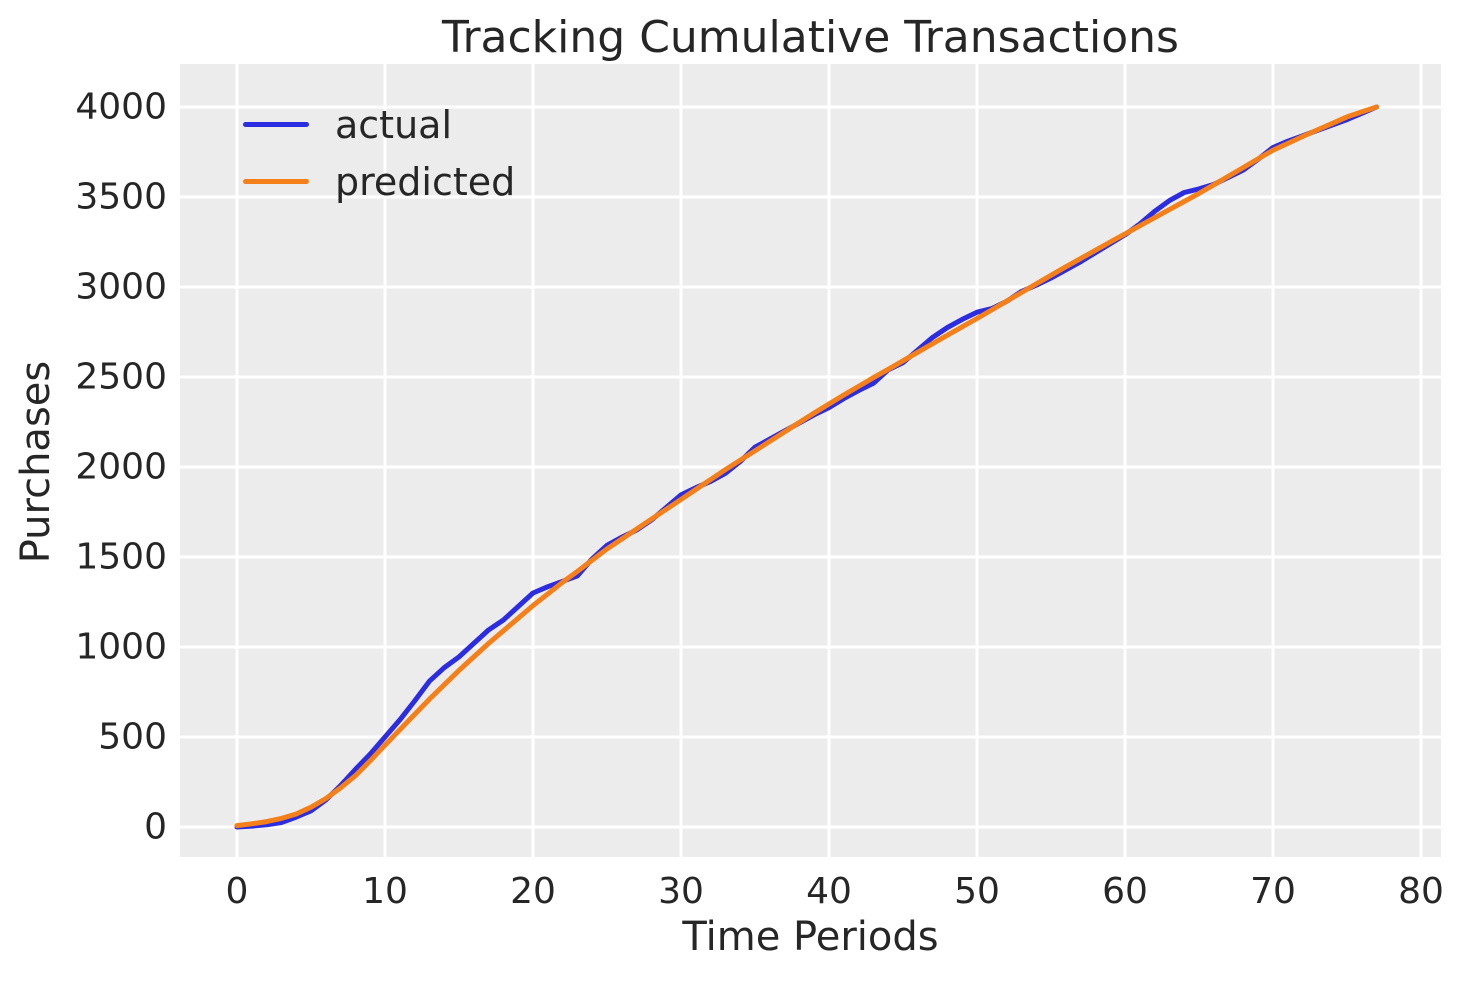 The width and height of the screenshot is (1463, 983). I want to click on chart-title: Tracking Cumulative Transactions, so click(810, 37).